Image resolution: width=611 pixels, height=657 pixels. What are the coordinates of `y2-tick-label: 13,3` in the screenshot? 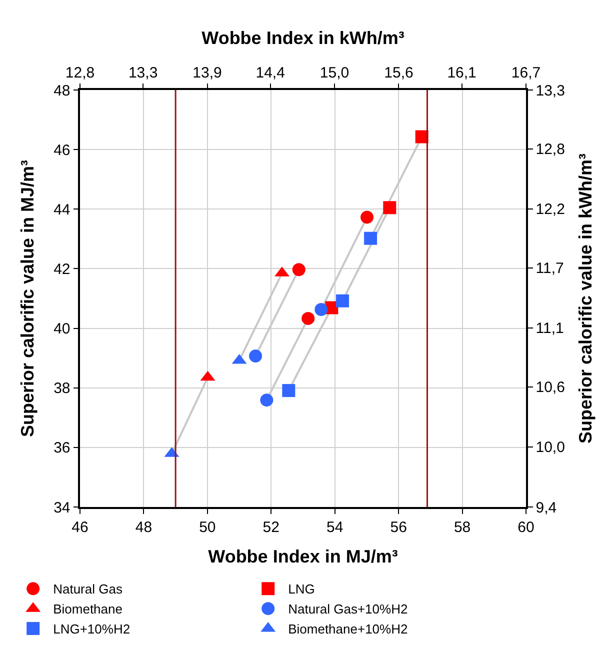 It's located at (550, 91).